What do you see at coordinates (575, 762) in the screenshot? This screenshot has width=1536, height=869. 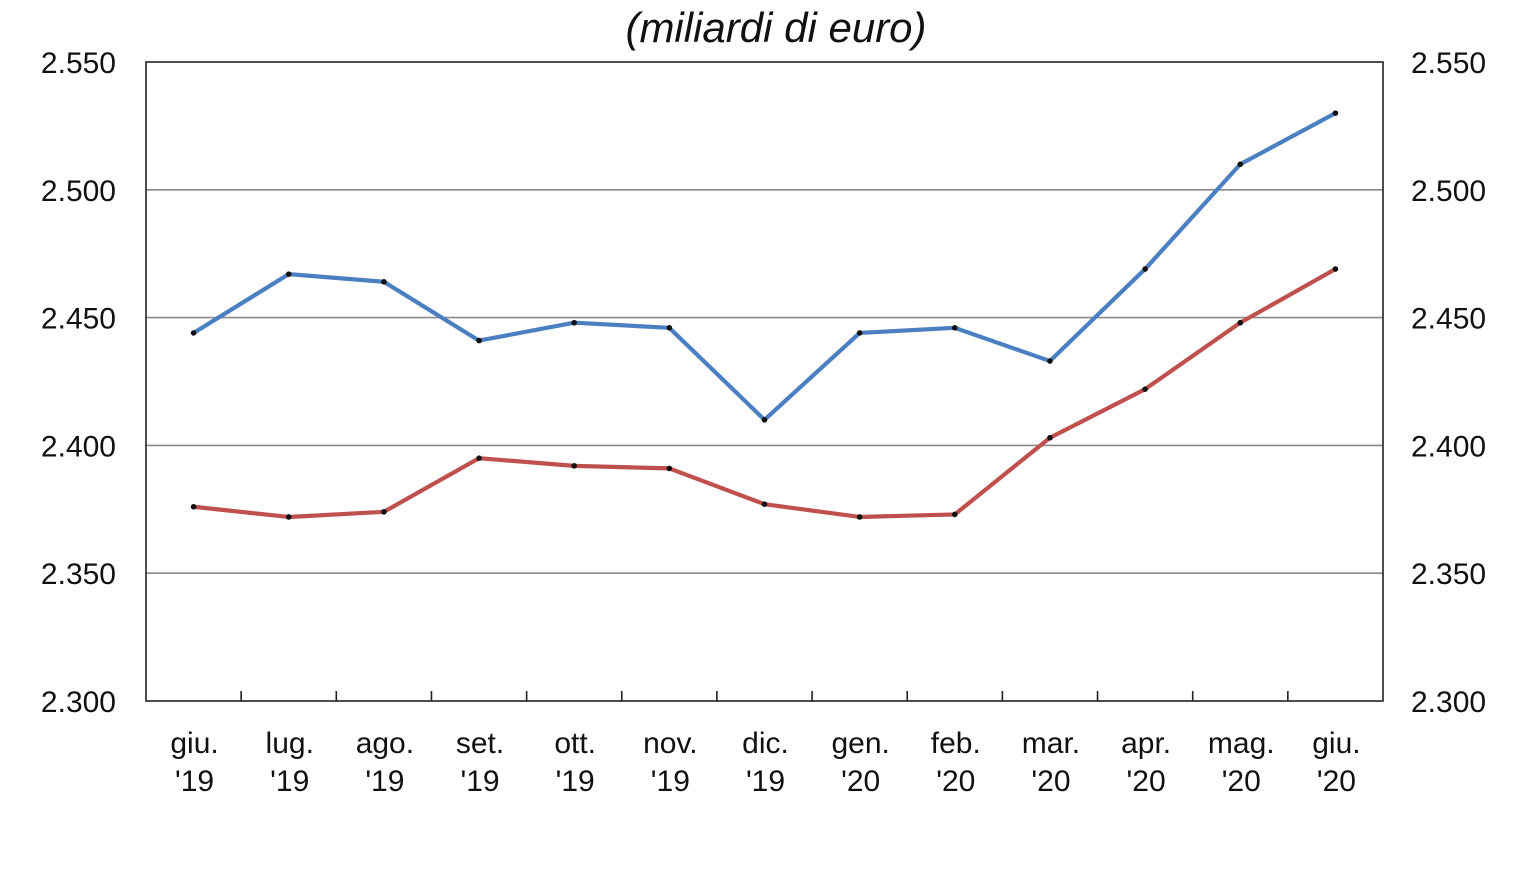 I see `x-tick-label: ott. '19` at bounding box center [575, 762].